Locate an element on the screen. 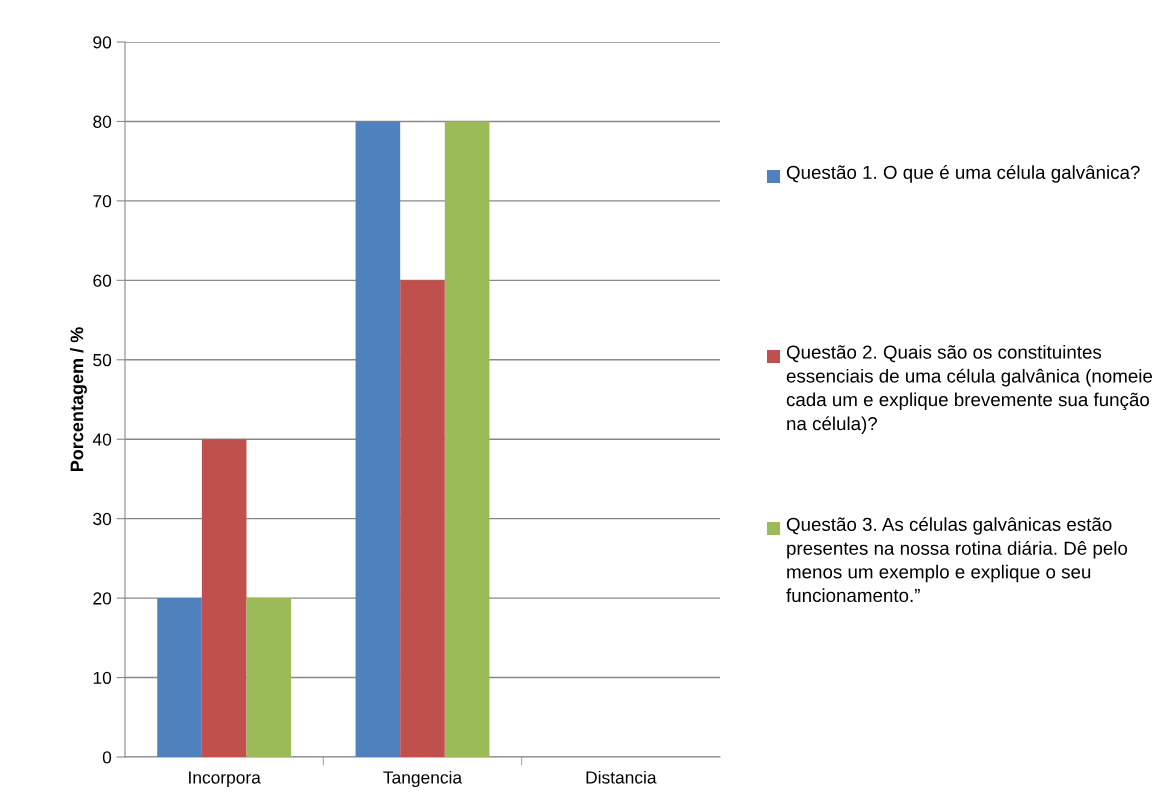  y-tick-label: 40 is located at coordinates (102, 439).